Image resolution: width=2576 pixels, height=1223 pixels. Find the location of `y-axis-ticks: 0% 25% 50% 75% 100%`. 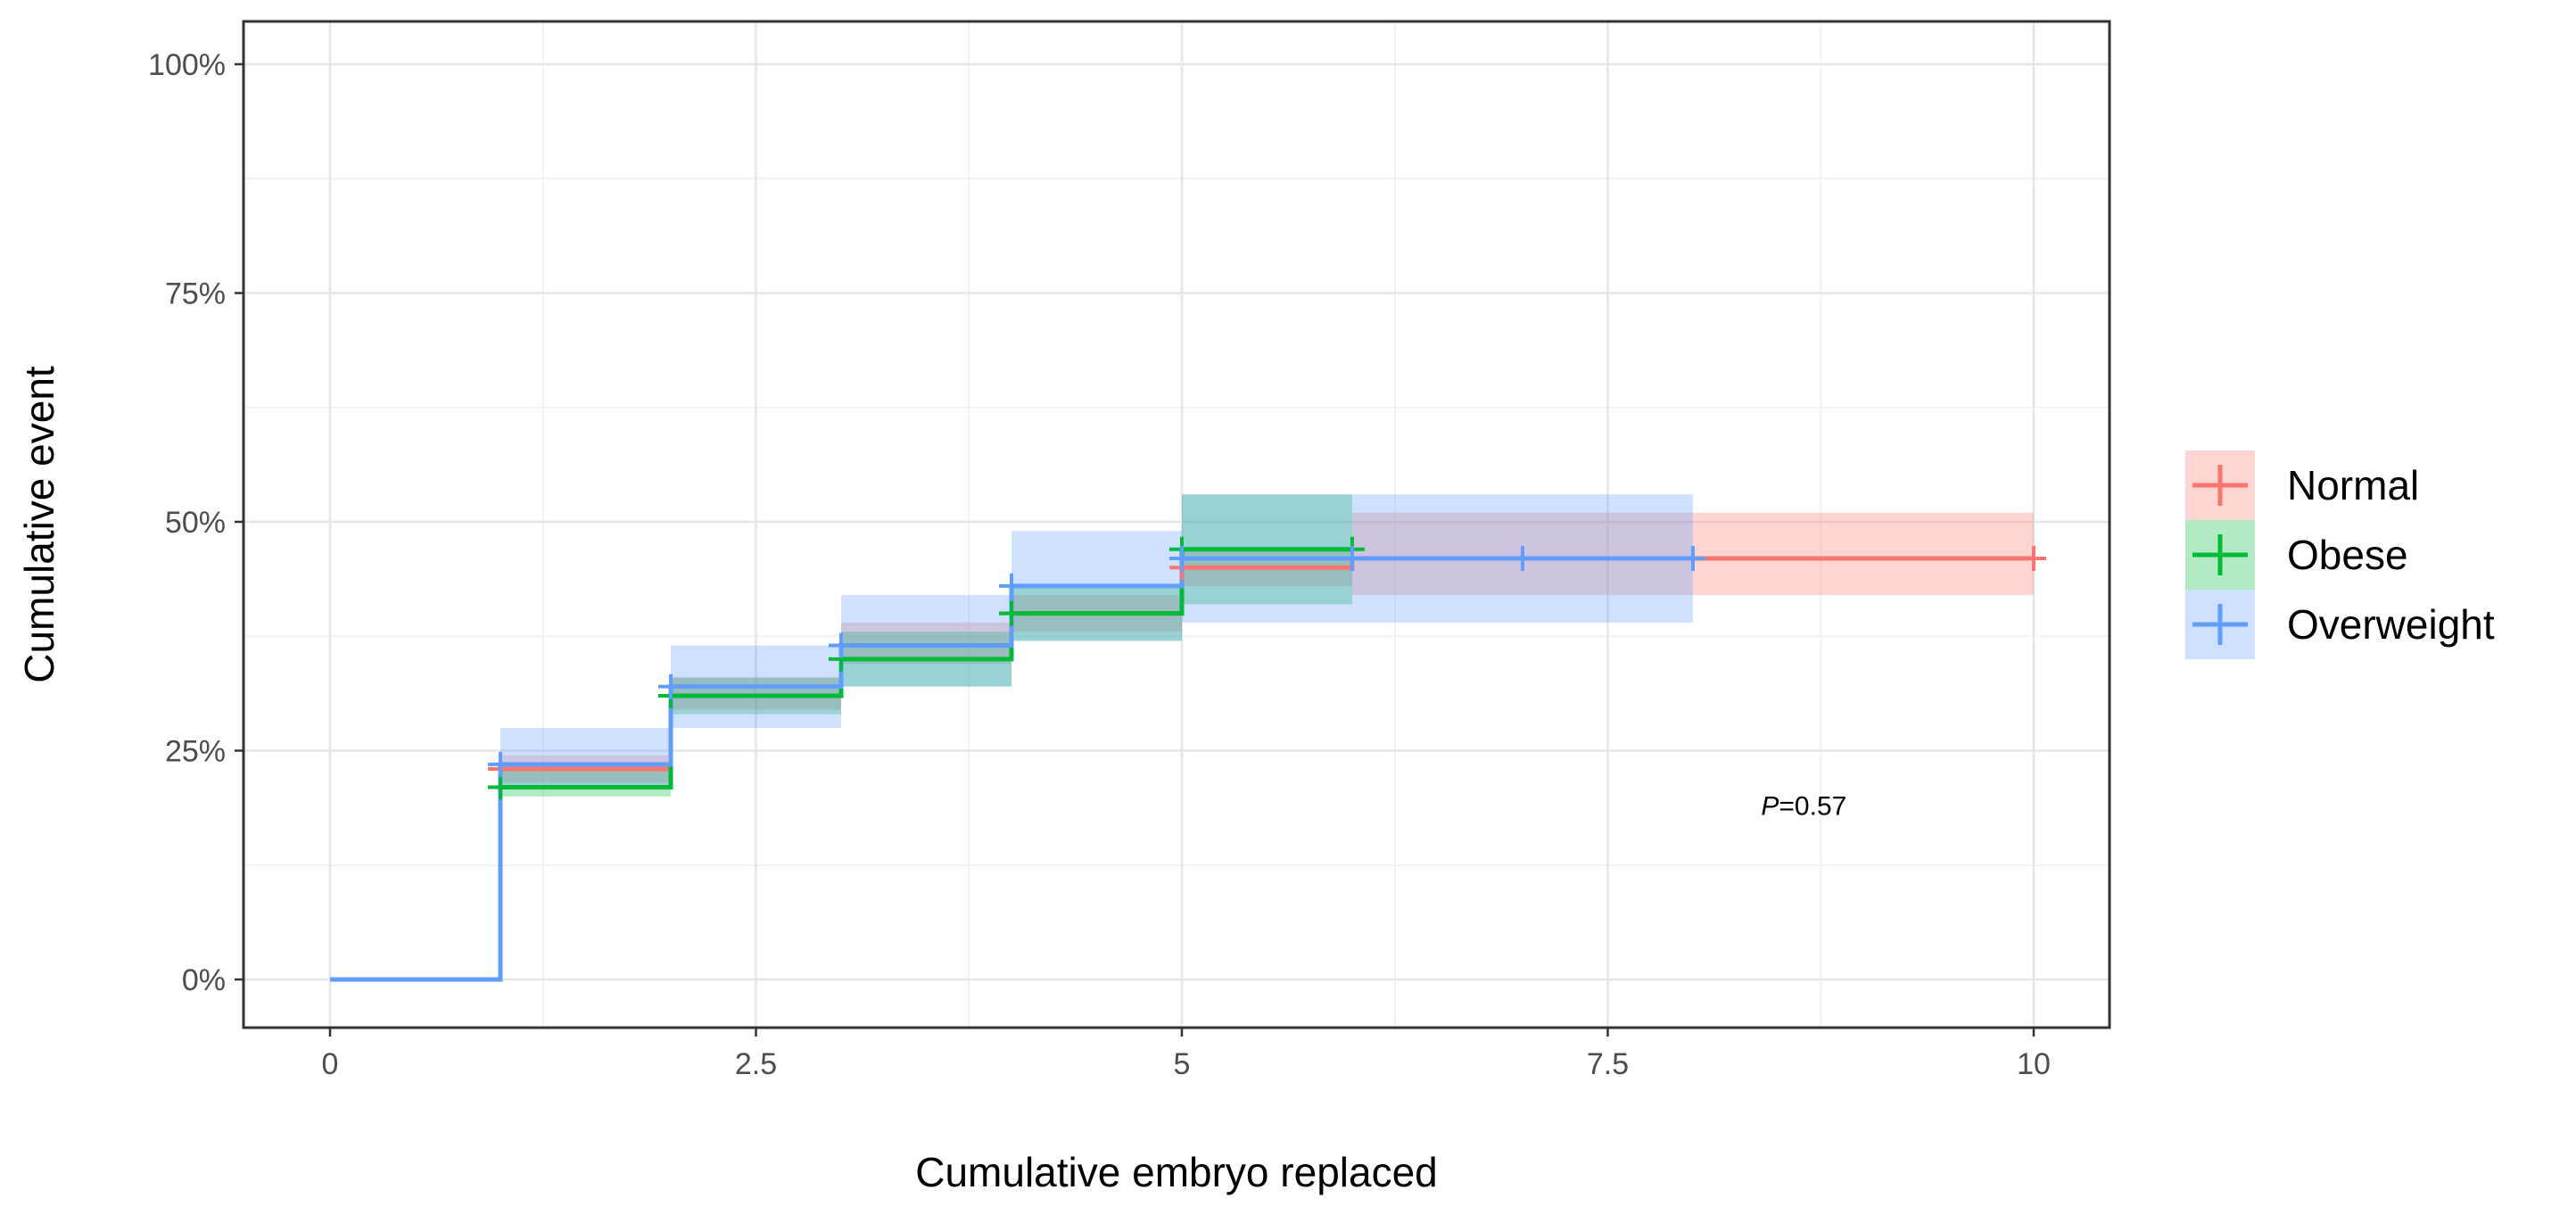

y-axis-ticks: 0% 25% 50% 75% 100% is located at coordinates (196, 522).